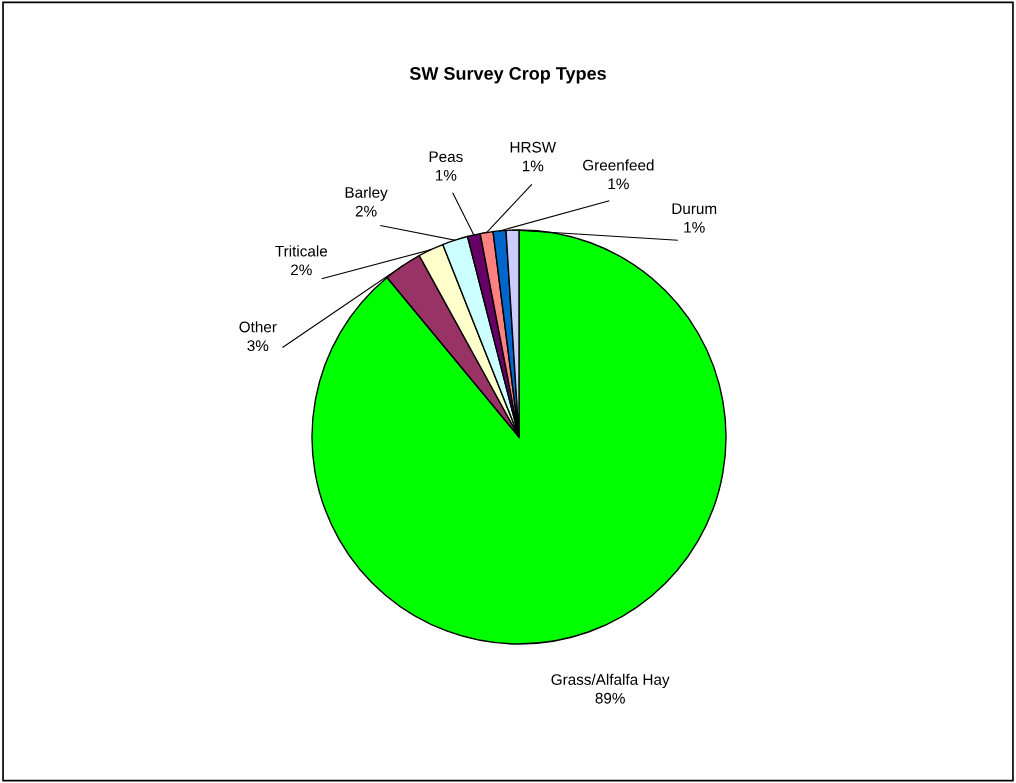 The height and width of the screenshot is (783, 1016). I want to click on slice-label: Greenfeed, so click(618, 165).